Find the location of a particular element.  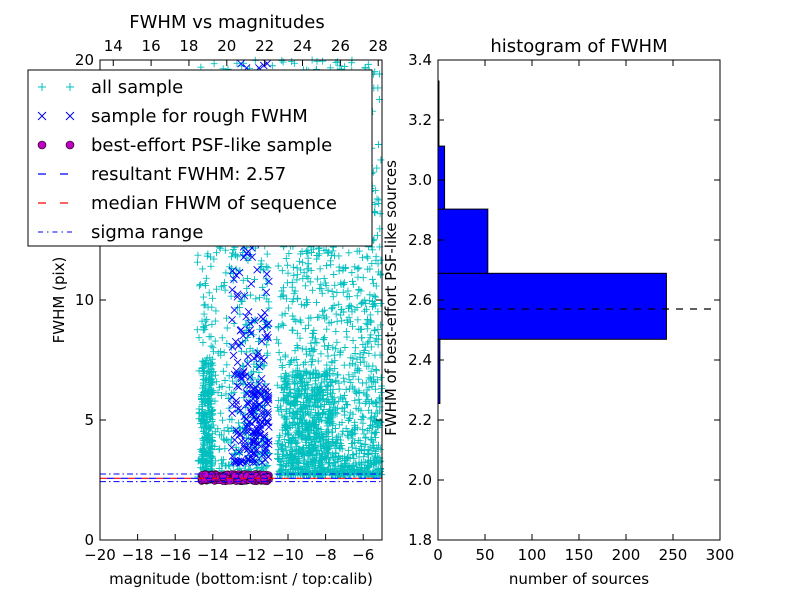

y-tick-label: 3.2 is located at coordinates (420, 120).